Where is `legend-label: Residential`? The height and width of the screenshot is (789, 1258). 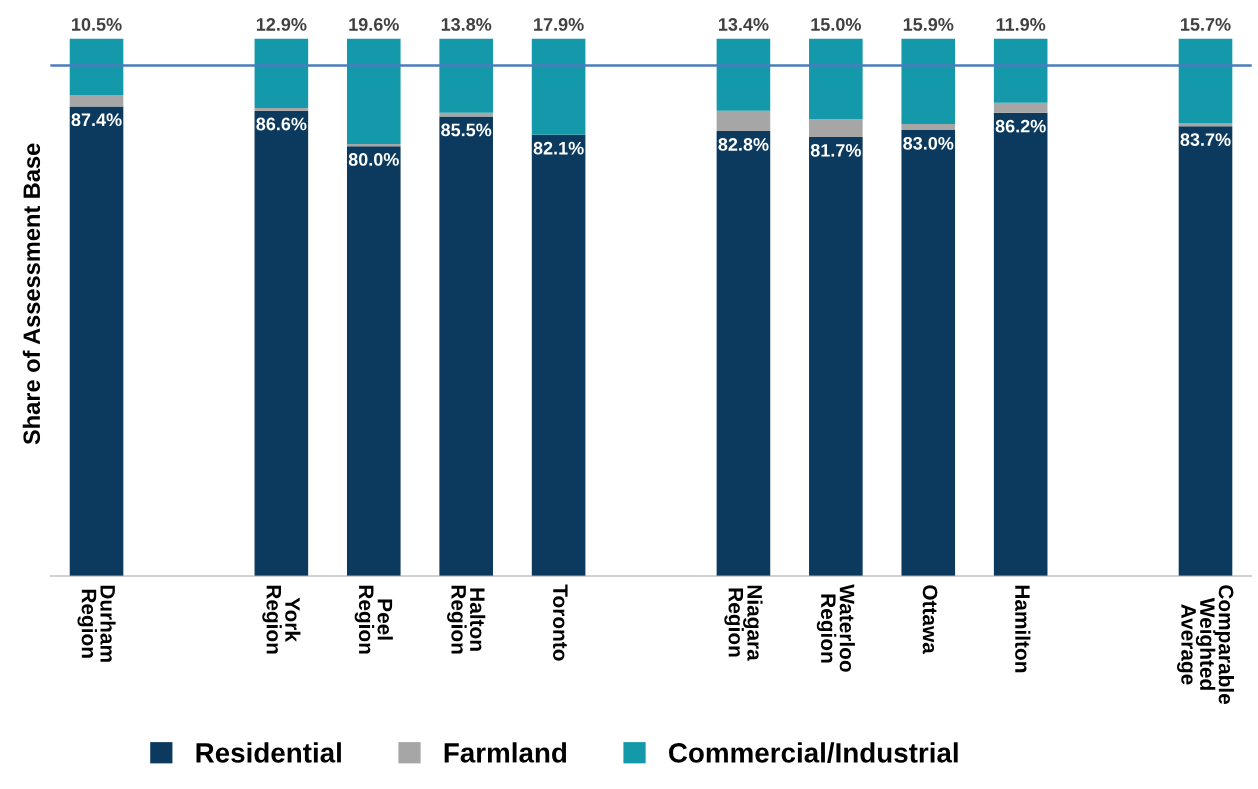
legend-label: Residential is located at coordinates (268, 752).